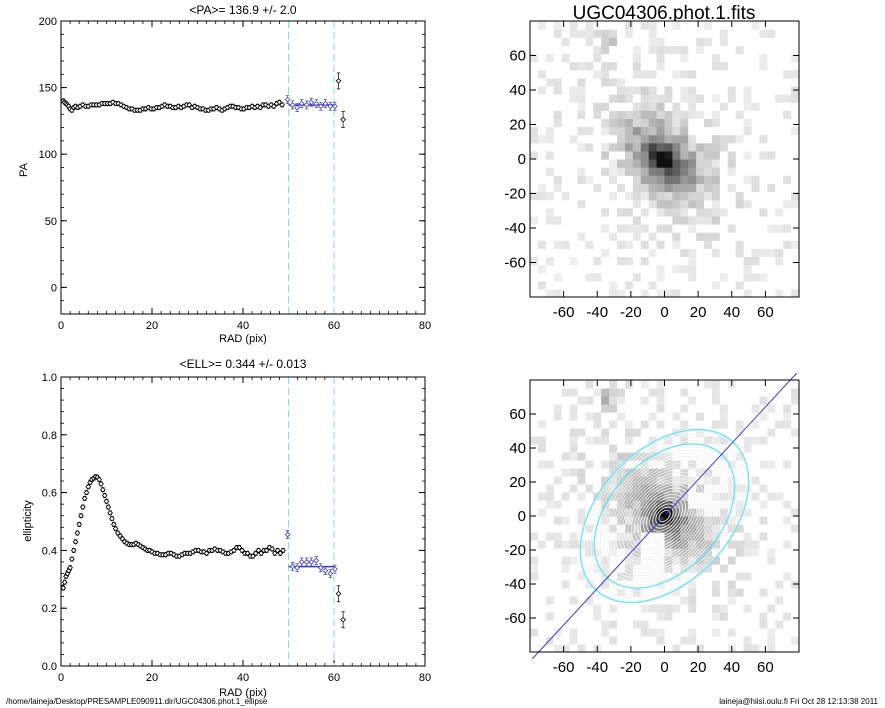 Image resolution: width=885 pixels, height=708 pixels. What do you see at coordinates (243, 364) in the screenshot?
I see `ell-title: <ELL>= 0.344 +/- 0.013` at bounding box center [243, 364].